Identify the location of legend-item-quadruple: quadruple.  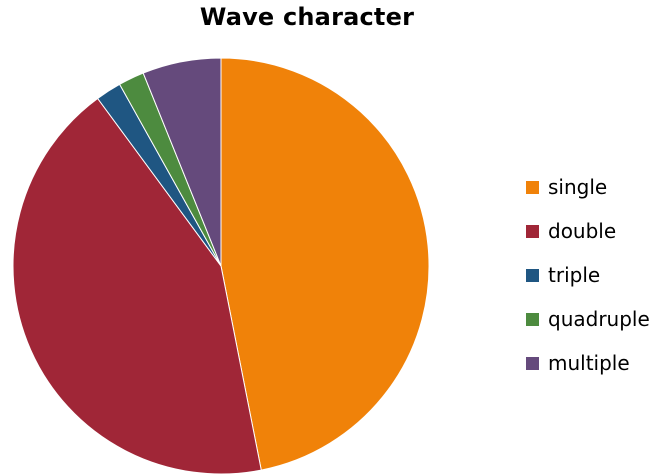
(588, 319).